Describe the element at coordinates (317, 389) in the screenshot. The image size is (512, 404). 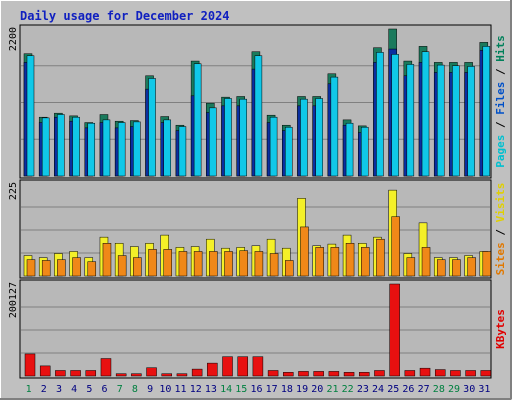
I see `x-tick-label: 20` at that location.